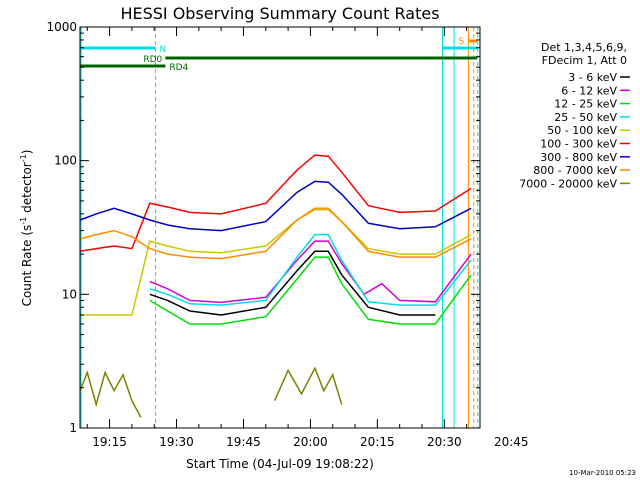  Describe the element at coordinates (23, 158) in the screenshot. I see `y-label-sup2: -1` at that location.